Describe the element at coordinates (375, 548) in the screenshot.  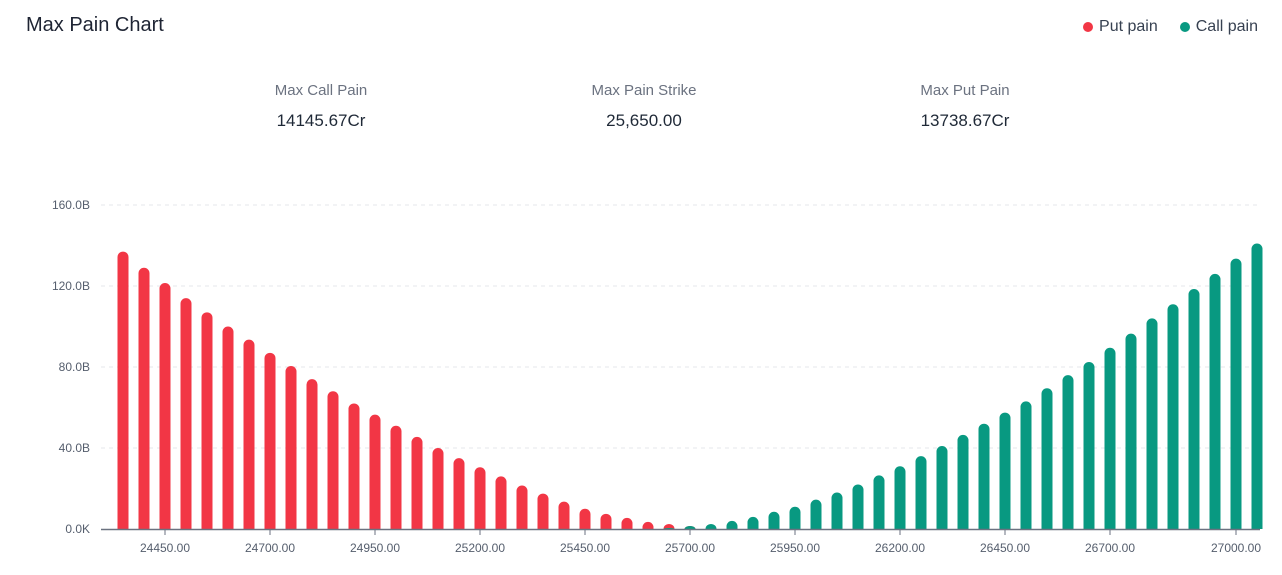
I see `x-tick-label: 24950.00` at that location.